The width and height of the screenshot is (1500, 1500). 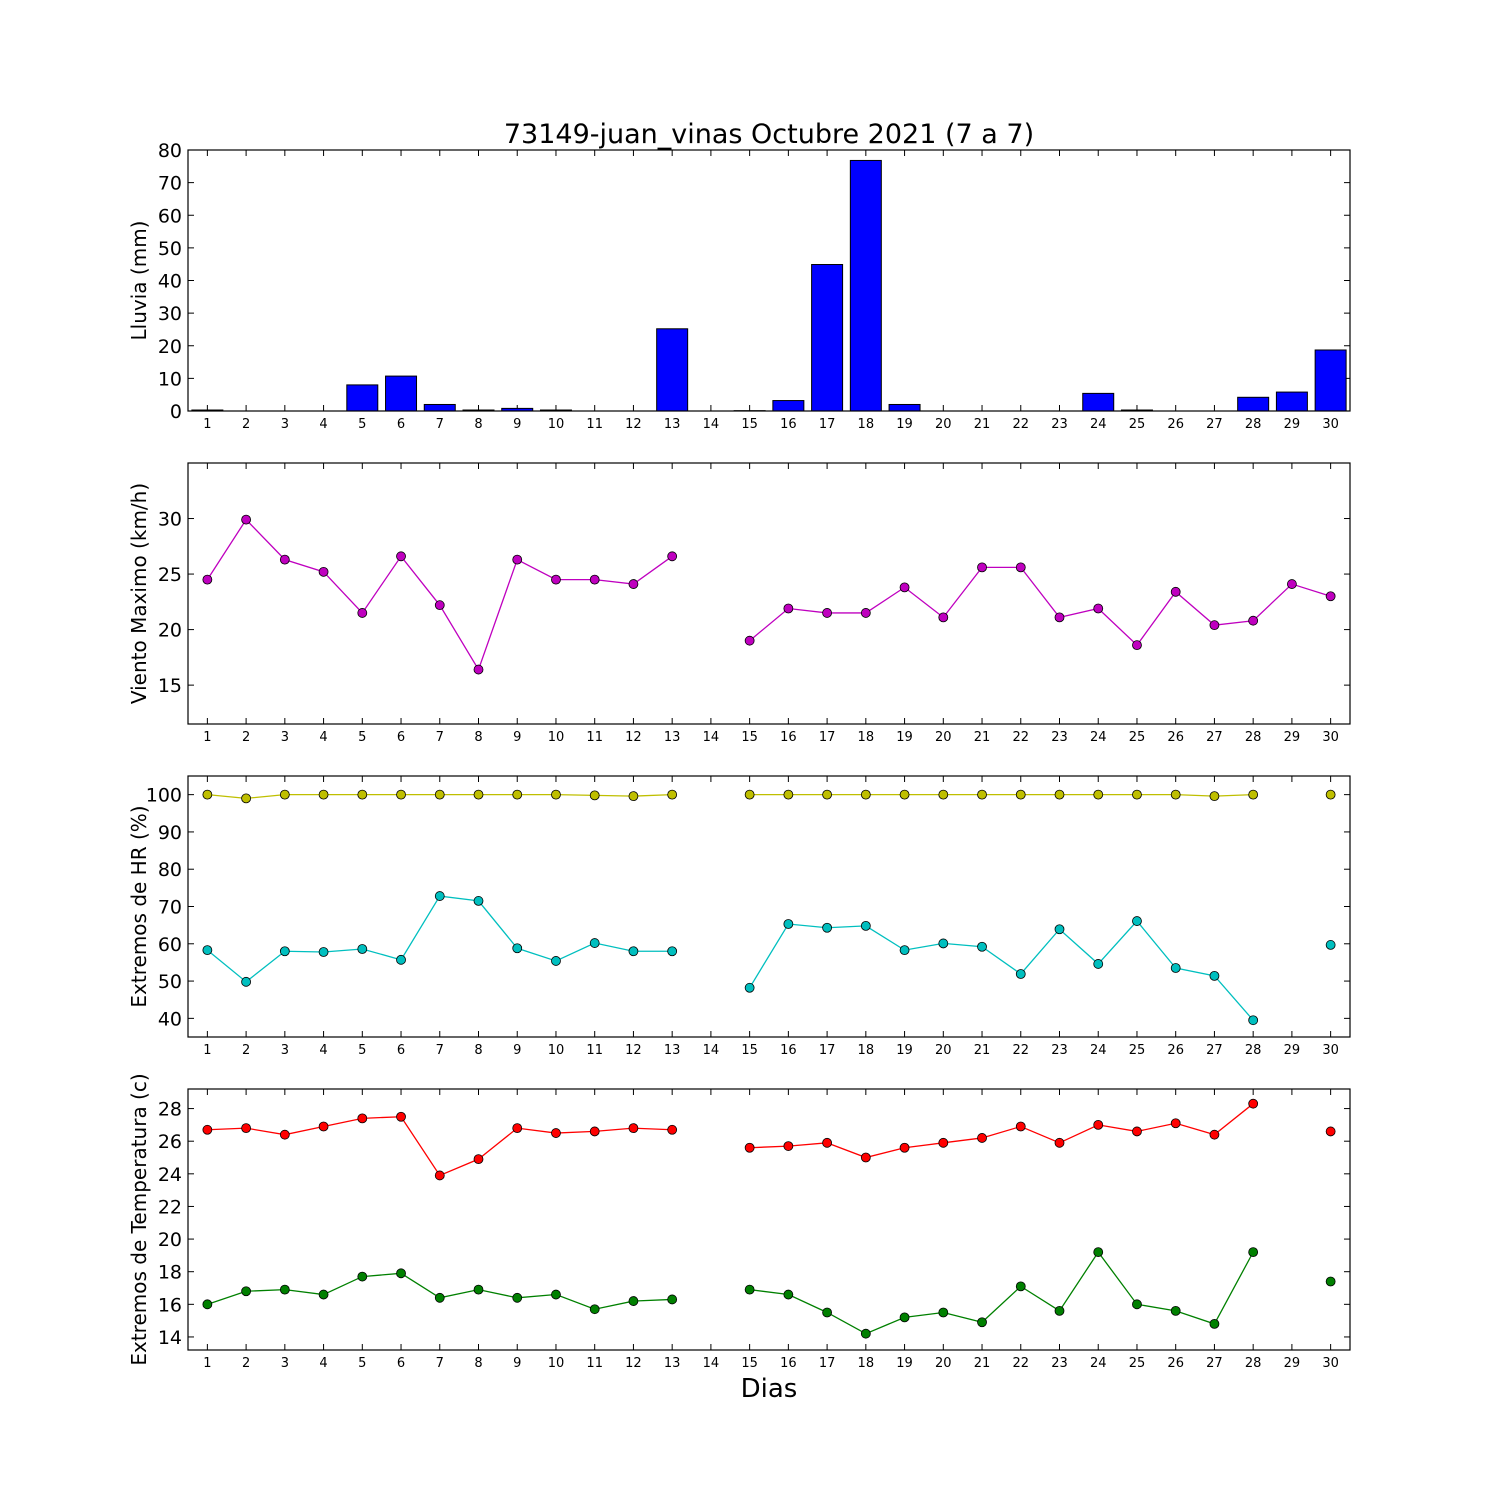 I want to click on x-tick-label: 20, so click(x=943, y=737).